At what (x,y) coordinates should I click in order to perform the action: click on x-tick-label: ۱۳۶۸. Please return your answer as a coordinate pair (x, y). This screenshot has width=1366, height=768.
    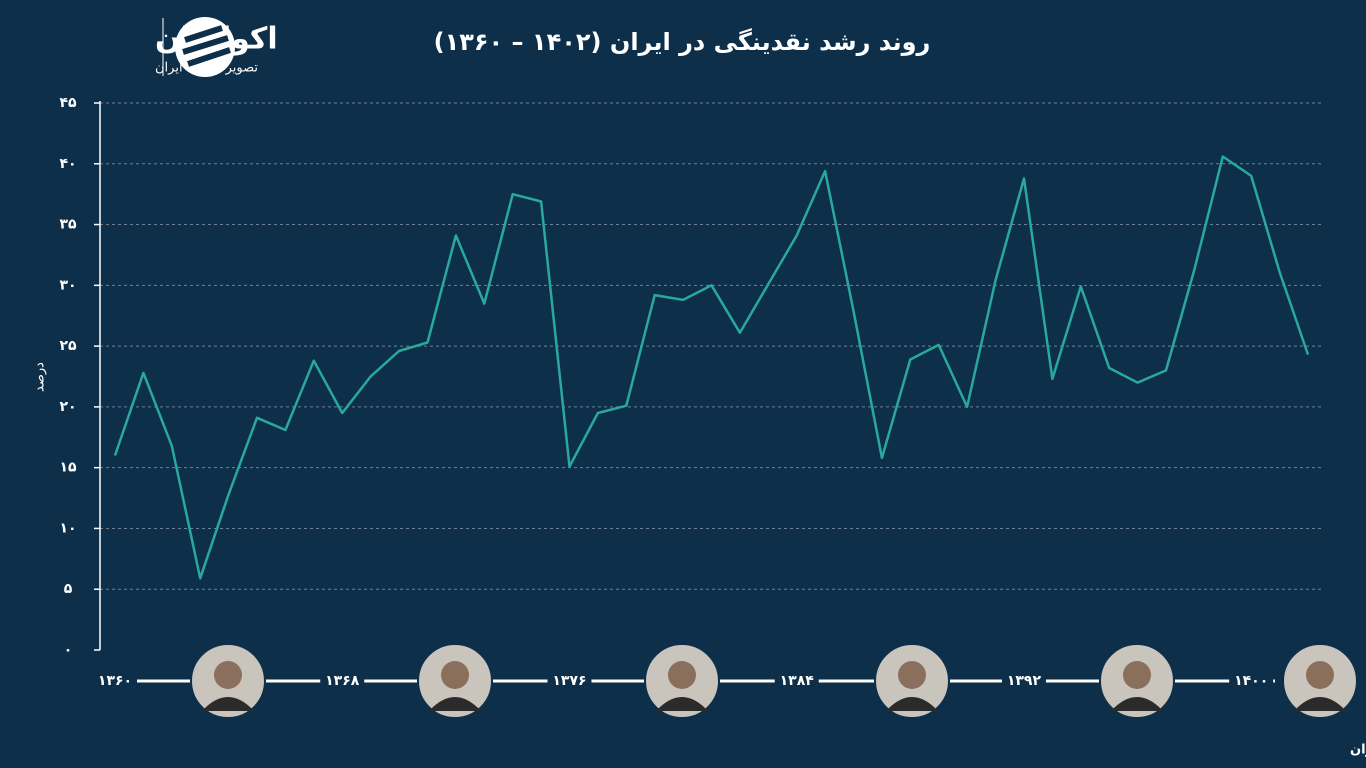
    Looking at the image, I should click on (342, 681).